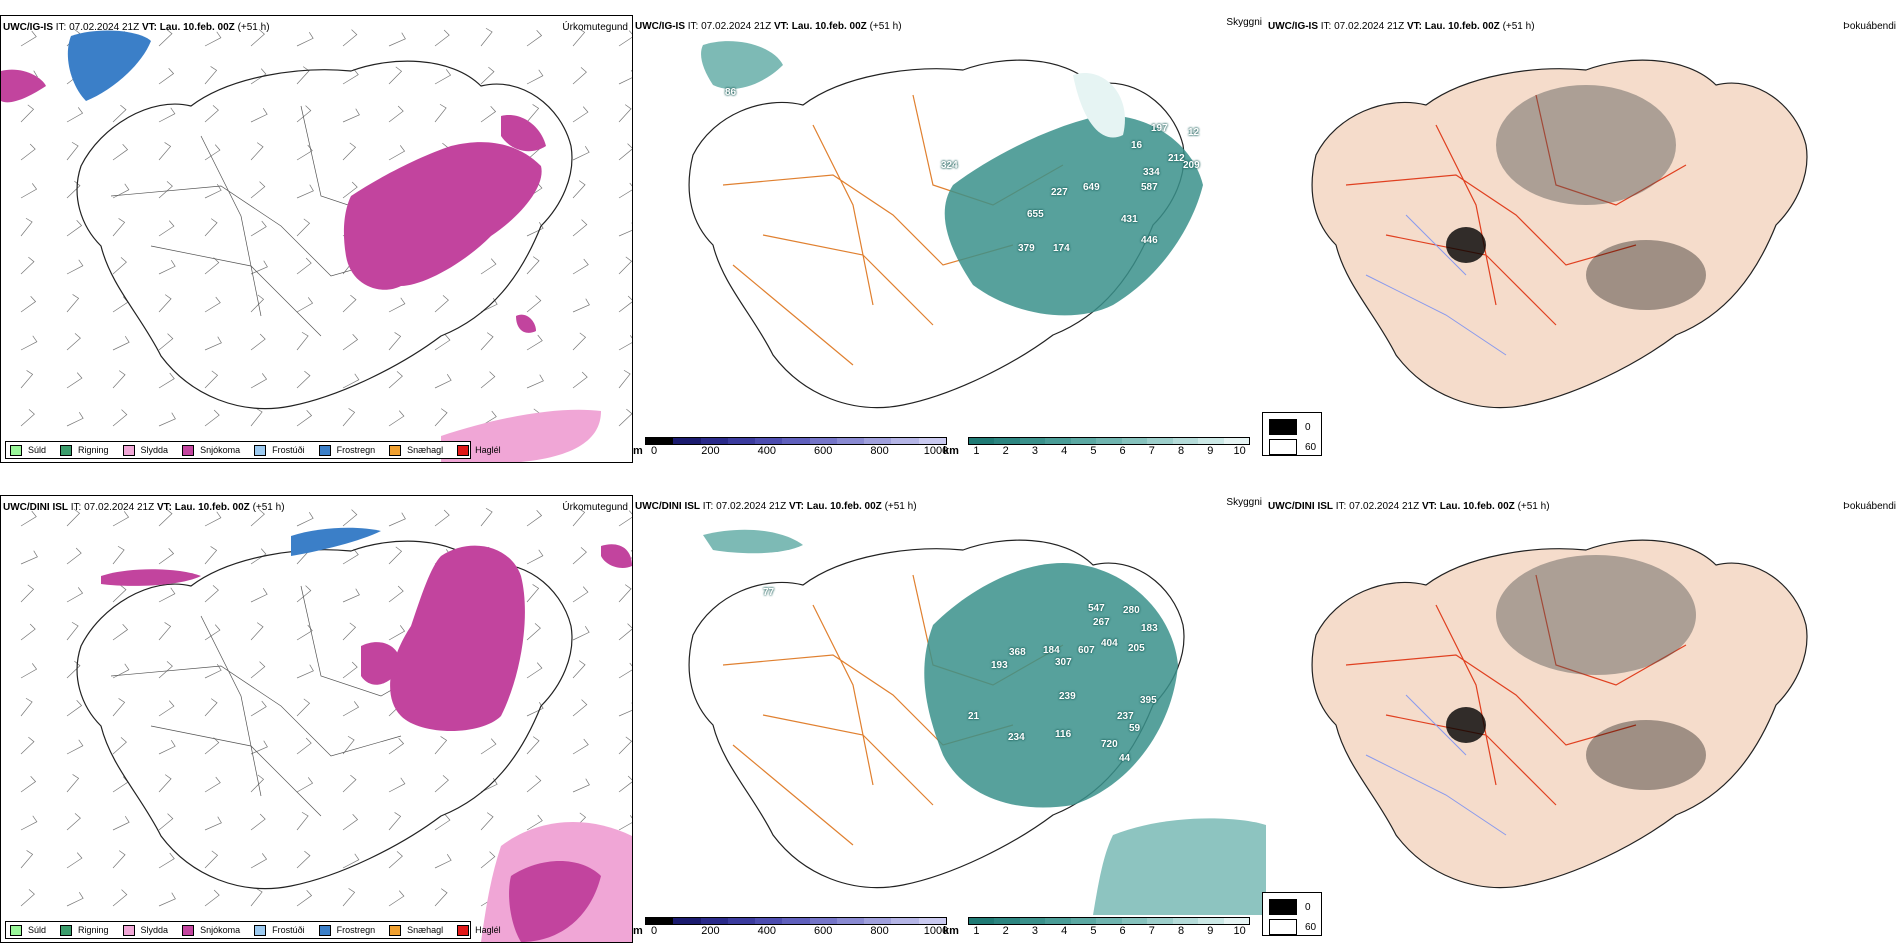 The image size is (1900, 950). What do you see at coordinates (766, 931) in the screenshot?
I see `colorbar-tick: 400` at bounding box center [766, 931].